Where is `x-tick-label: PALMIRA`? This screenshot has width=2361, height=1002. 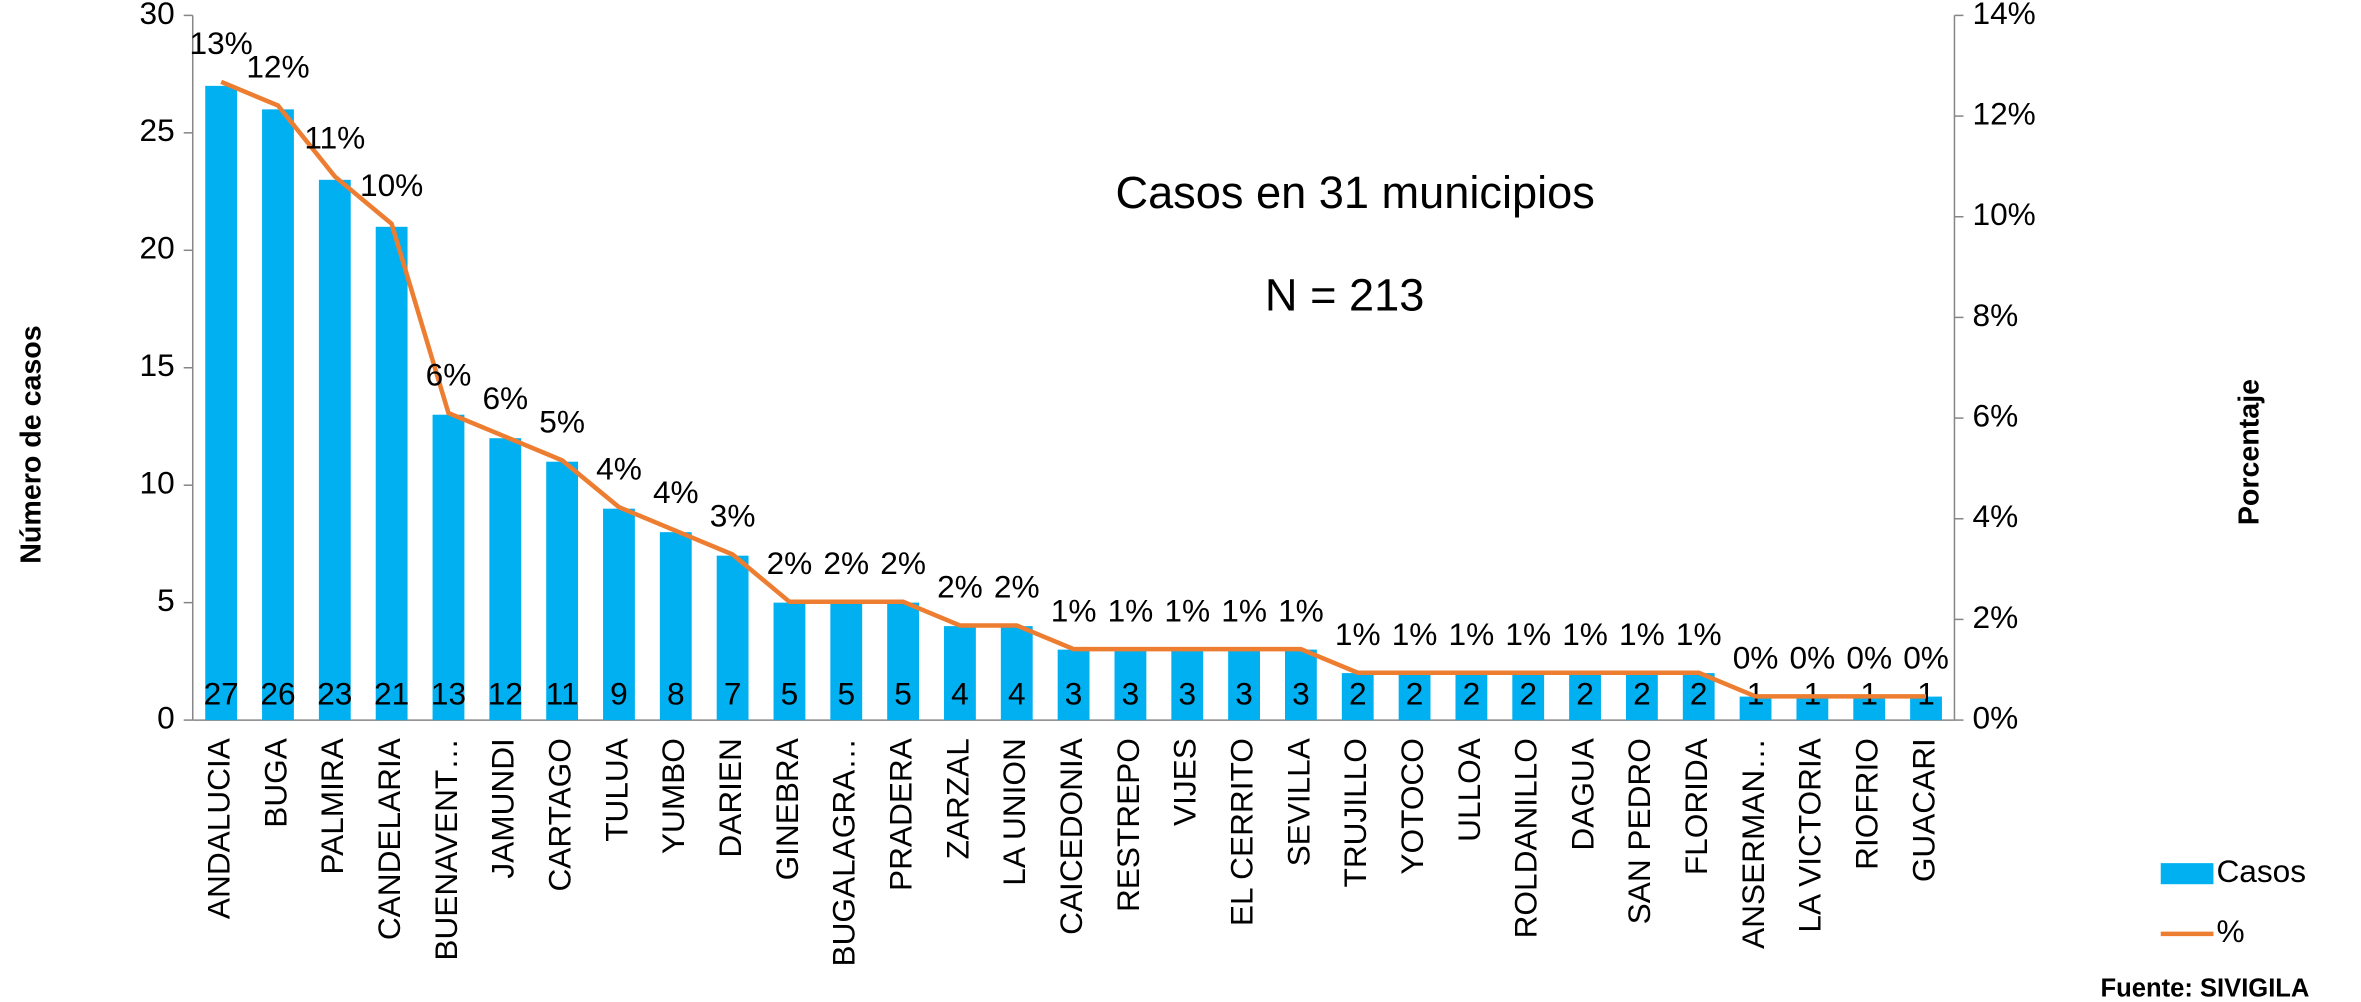 x-tick-label: PALMIRA is located at coordinates (332, 805).